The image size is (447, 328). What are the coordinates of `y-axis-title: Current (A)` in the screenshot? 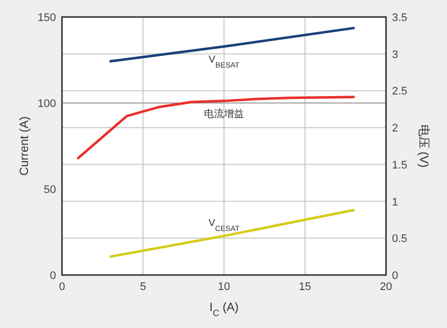 It's located at (24, 146).